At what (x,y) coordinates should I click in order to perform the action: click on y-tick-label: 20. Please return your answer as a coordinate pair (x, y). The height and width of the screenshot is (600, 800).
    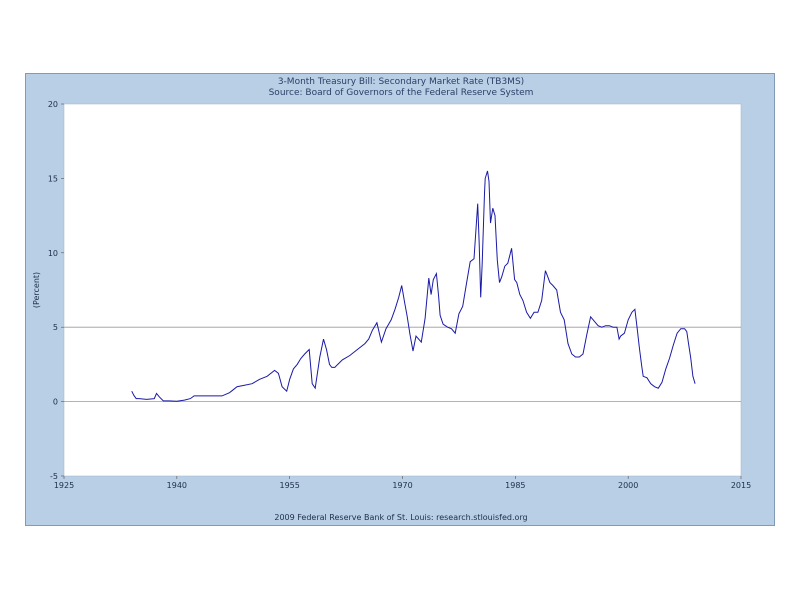
    Looking at the image, I should click on (53, 104).